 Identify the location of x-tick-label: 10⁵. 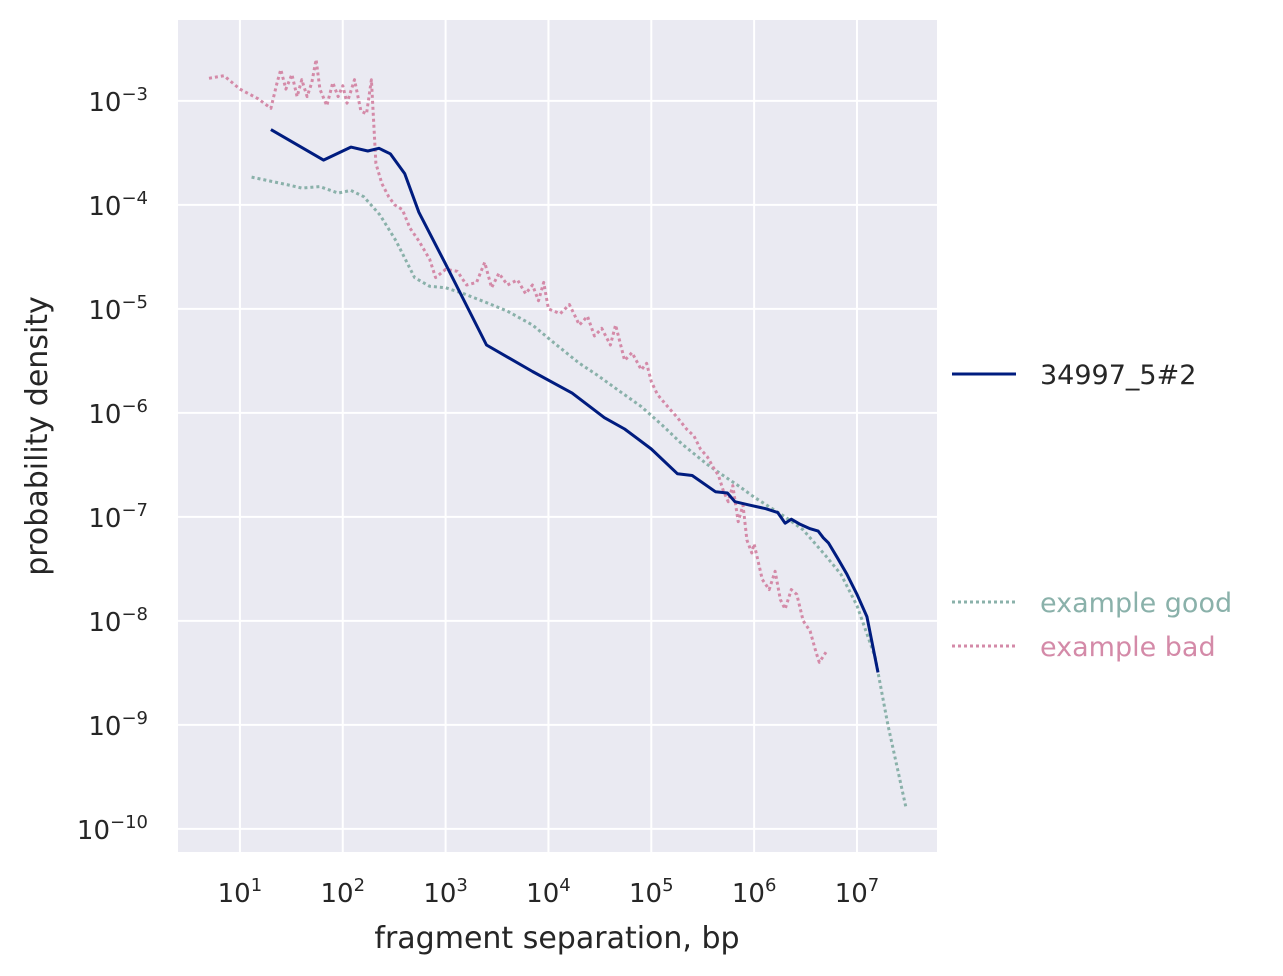
(651, 892).